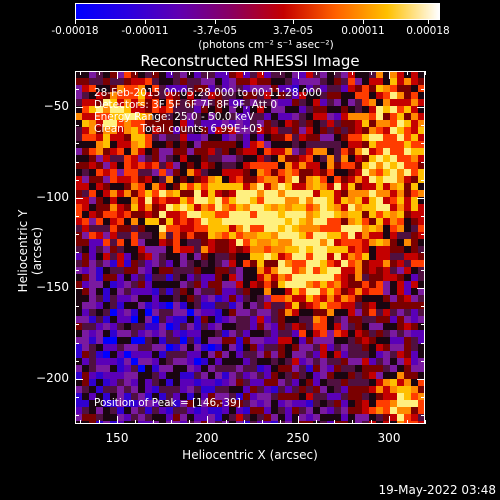 The height and width of the screenshot is (500, 500). I want to click on x-axis-label: Heliocentric X (arcsec), so click(250, 455).